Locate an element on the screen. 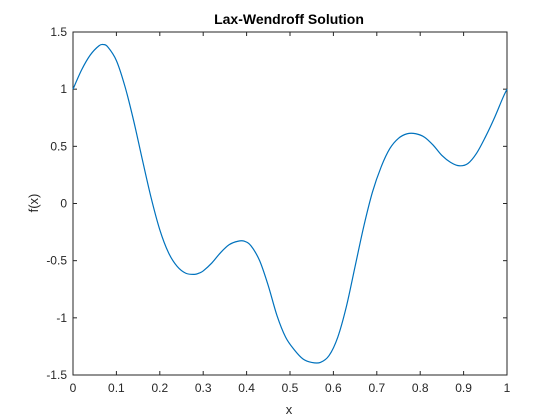 The width and height of the screenshot is (560, 420). x-tick-label: 0.5 is located at coordinates (290, 388).